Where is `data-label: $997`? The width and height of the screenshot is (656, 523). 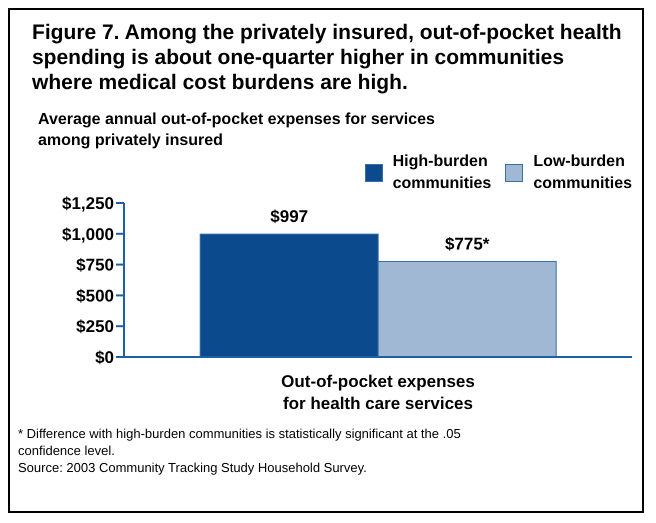
data-label: $997 is located at coordinates (289, 216).